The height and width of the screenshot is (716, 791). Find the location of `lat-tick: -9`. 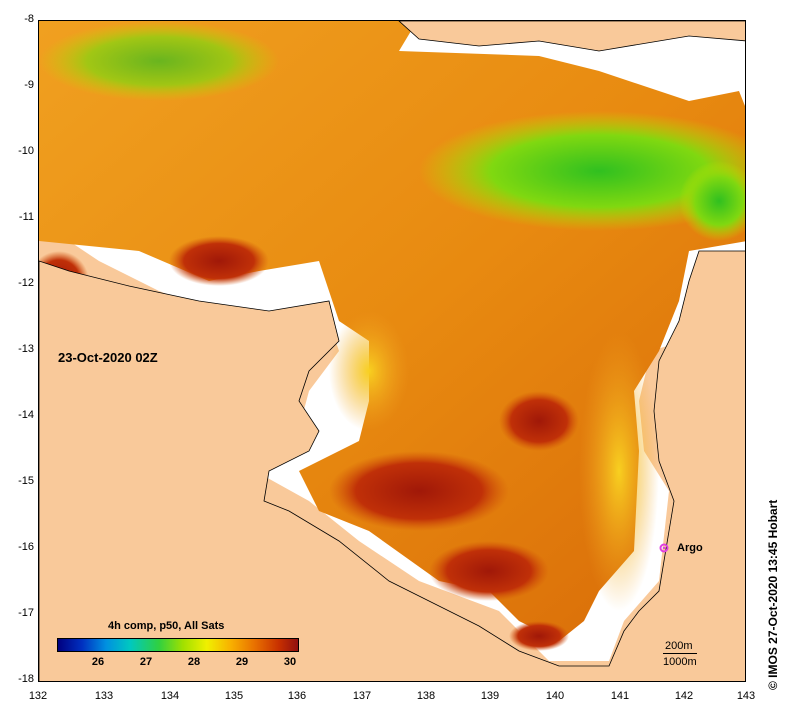

lat-tick: -9 is located at coordinates (29, 85).